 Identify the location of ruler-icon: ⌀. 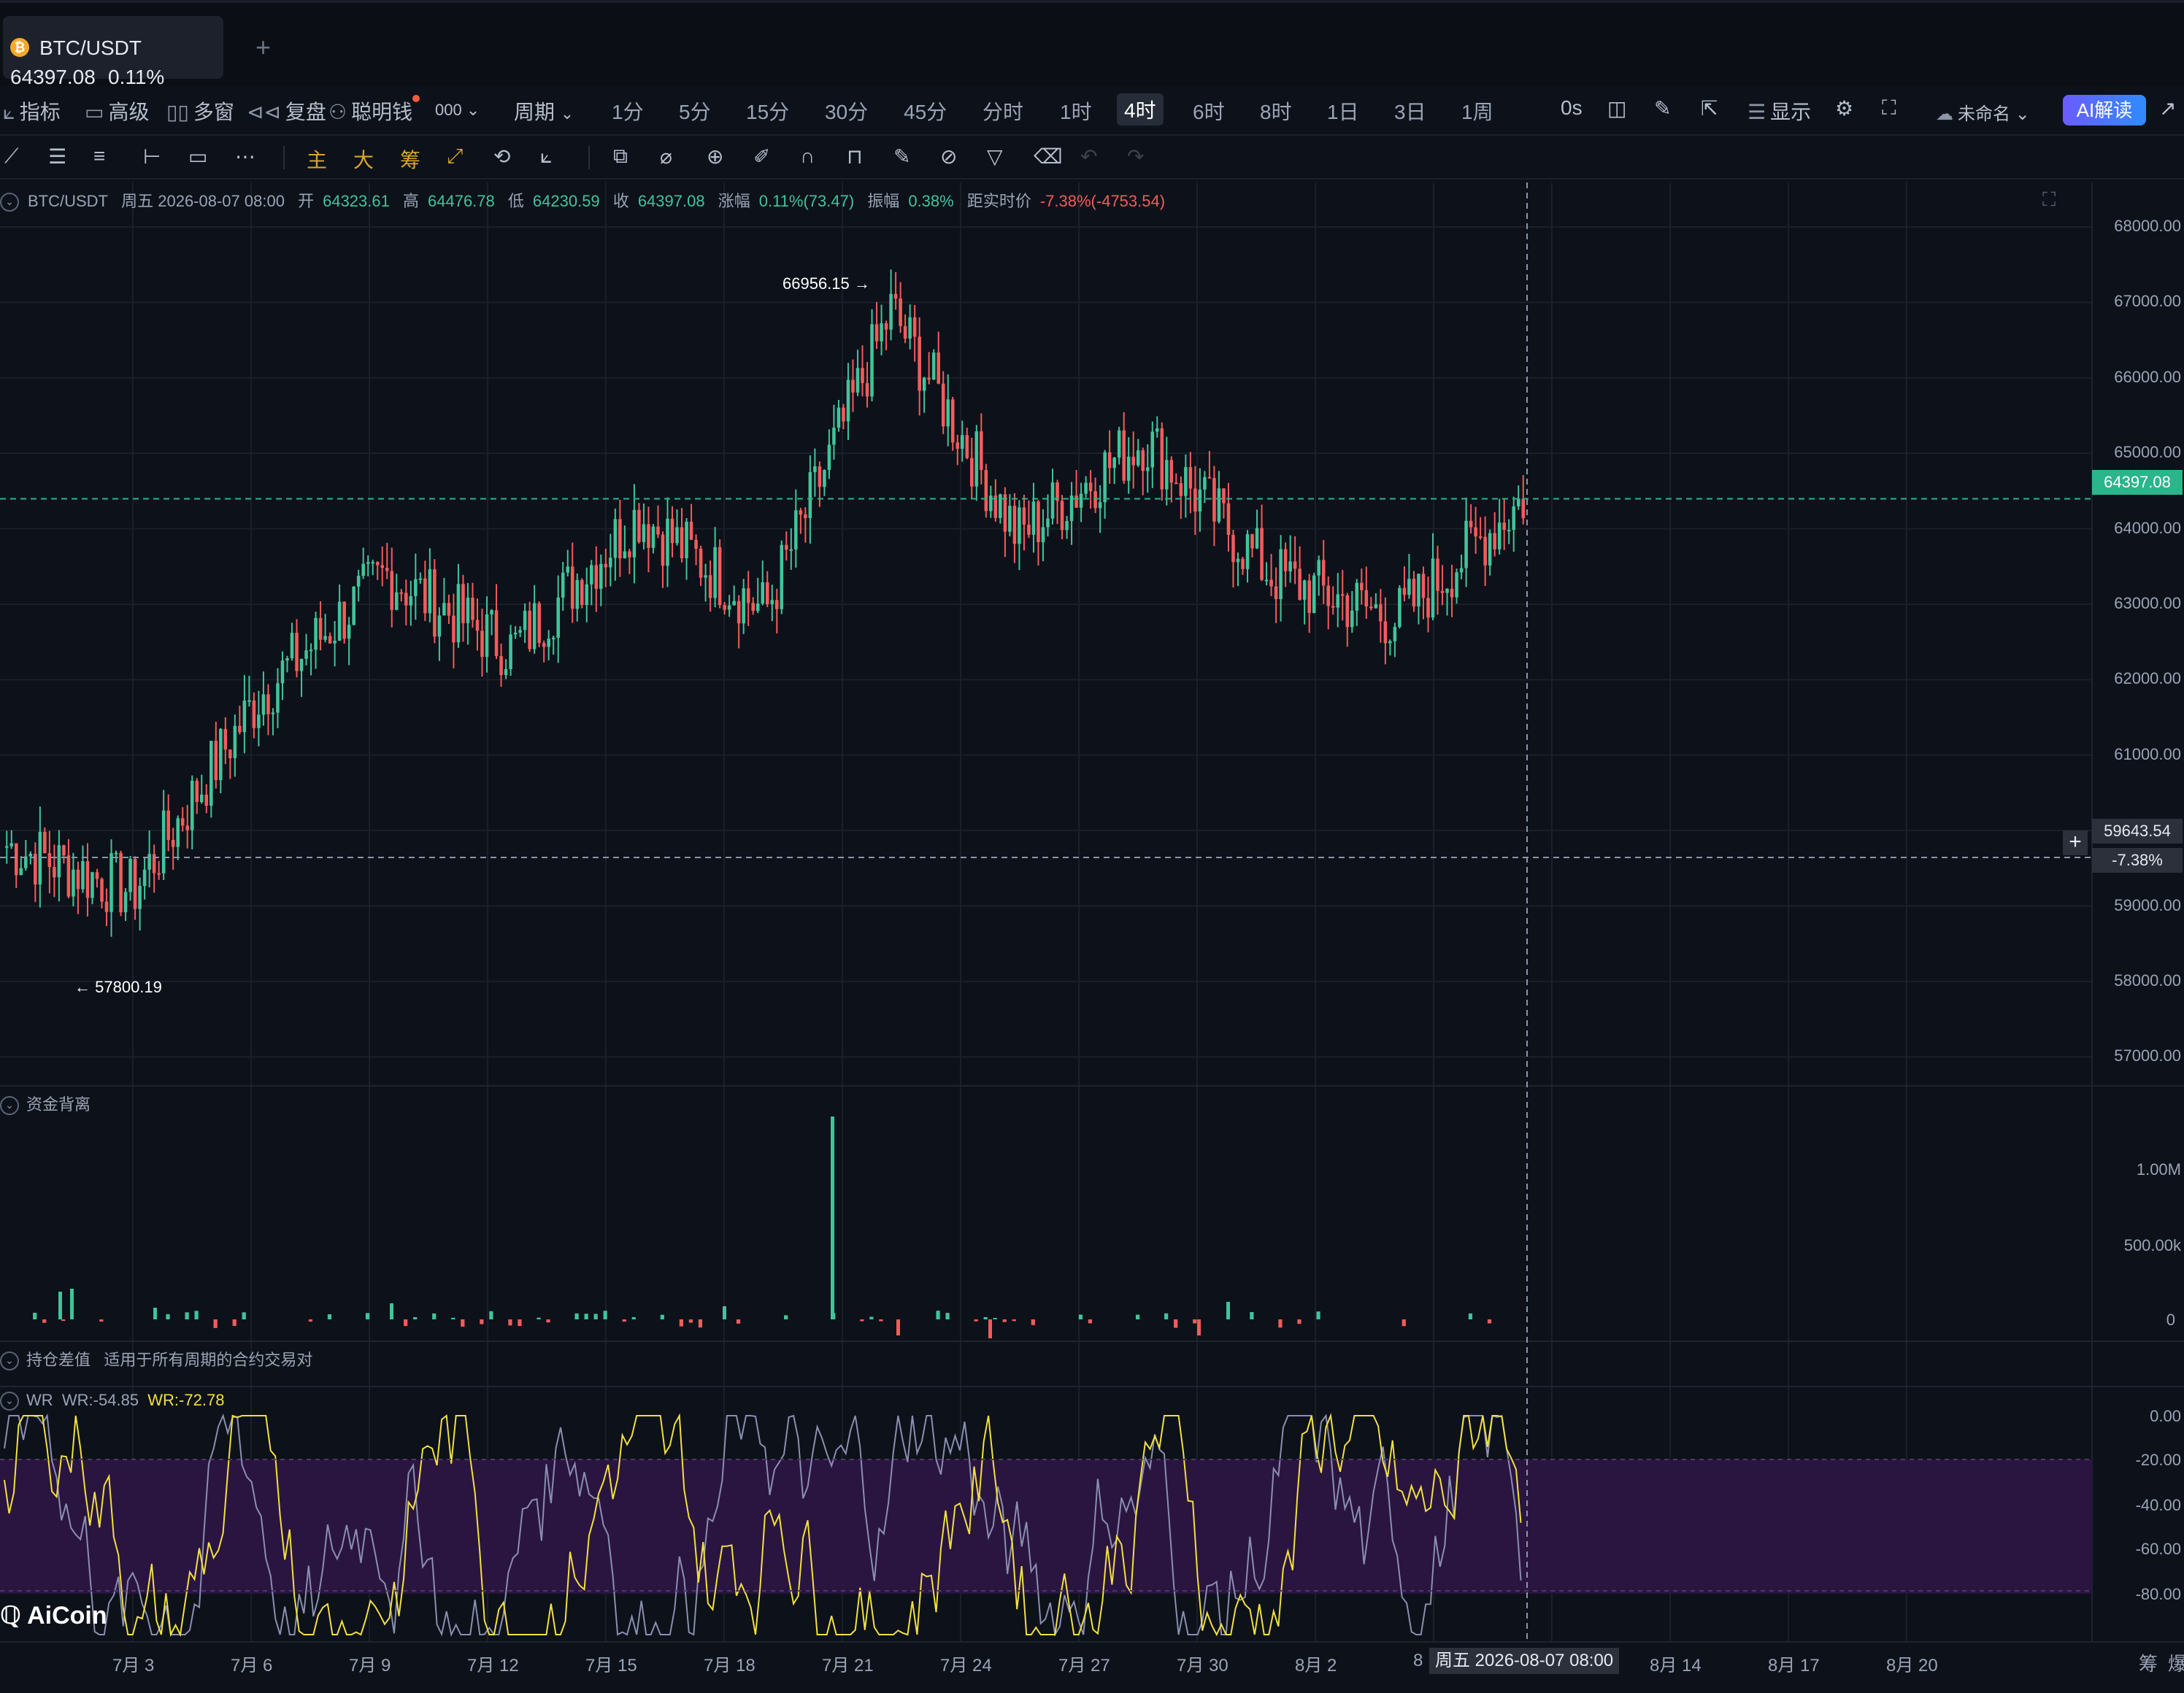
(666, 156).